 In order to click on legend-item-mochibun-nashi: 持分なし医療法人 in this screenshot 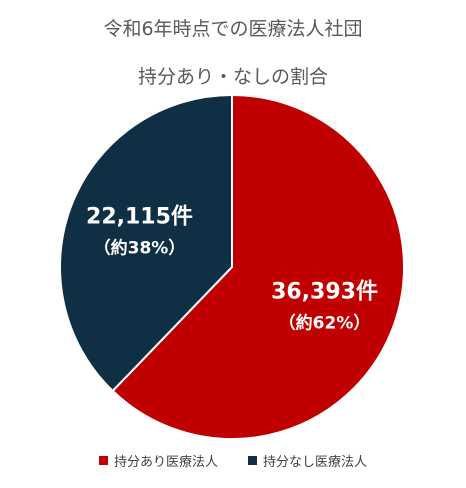, I will do `click(307, 460)`.